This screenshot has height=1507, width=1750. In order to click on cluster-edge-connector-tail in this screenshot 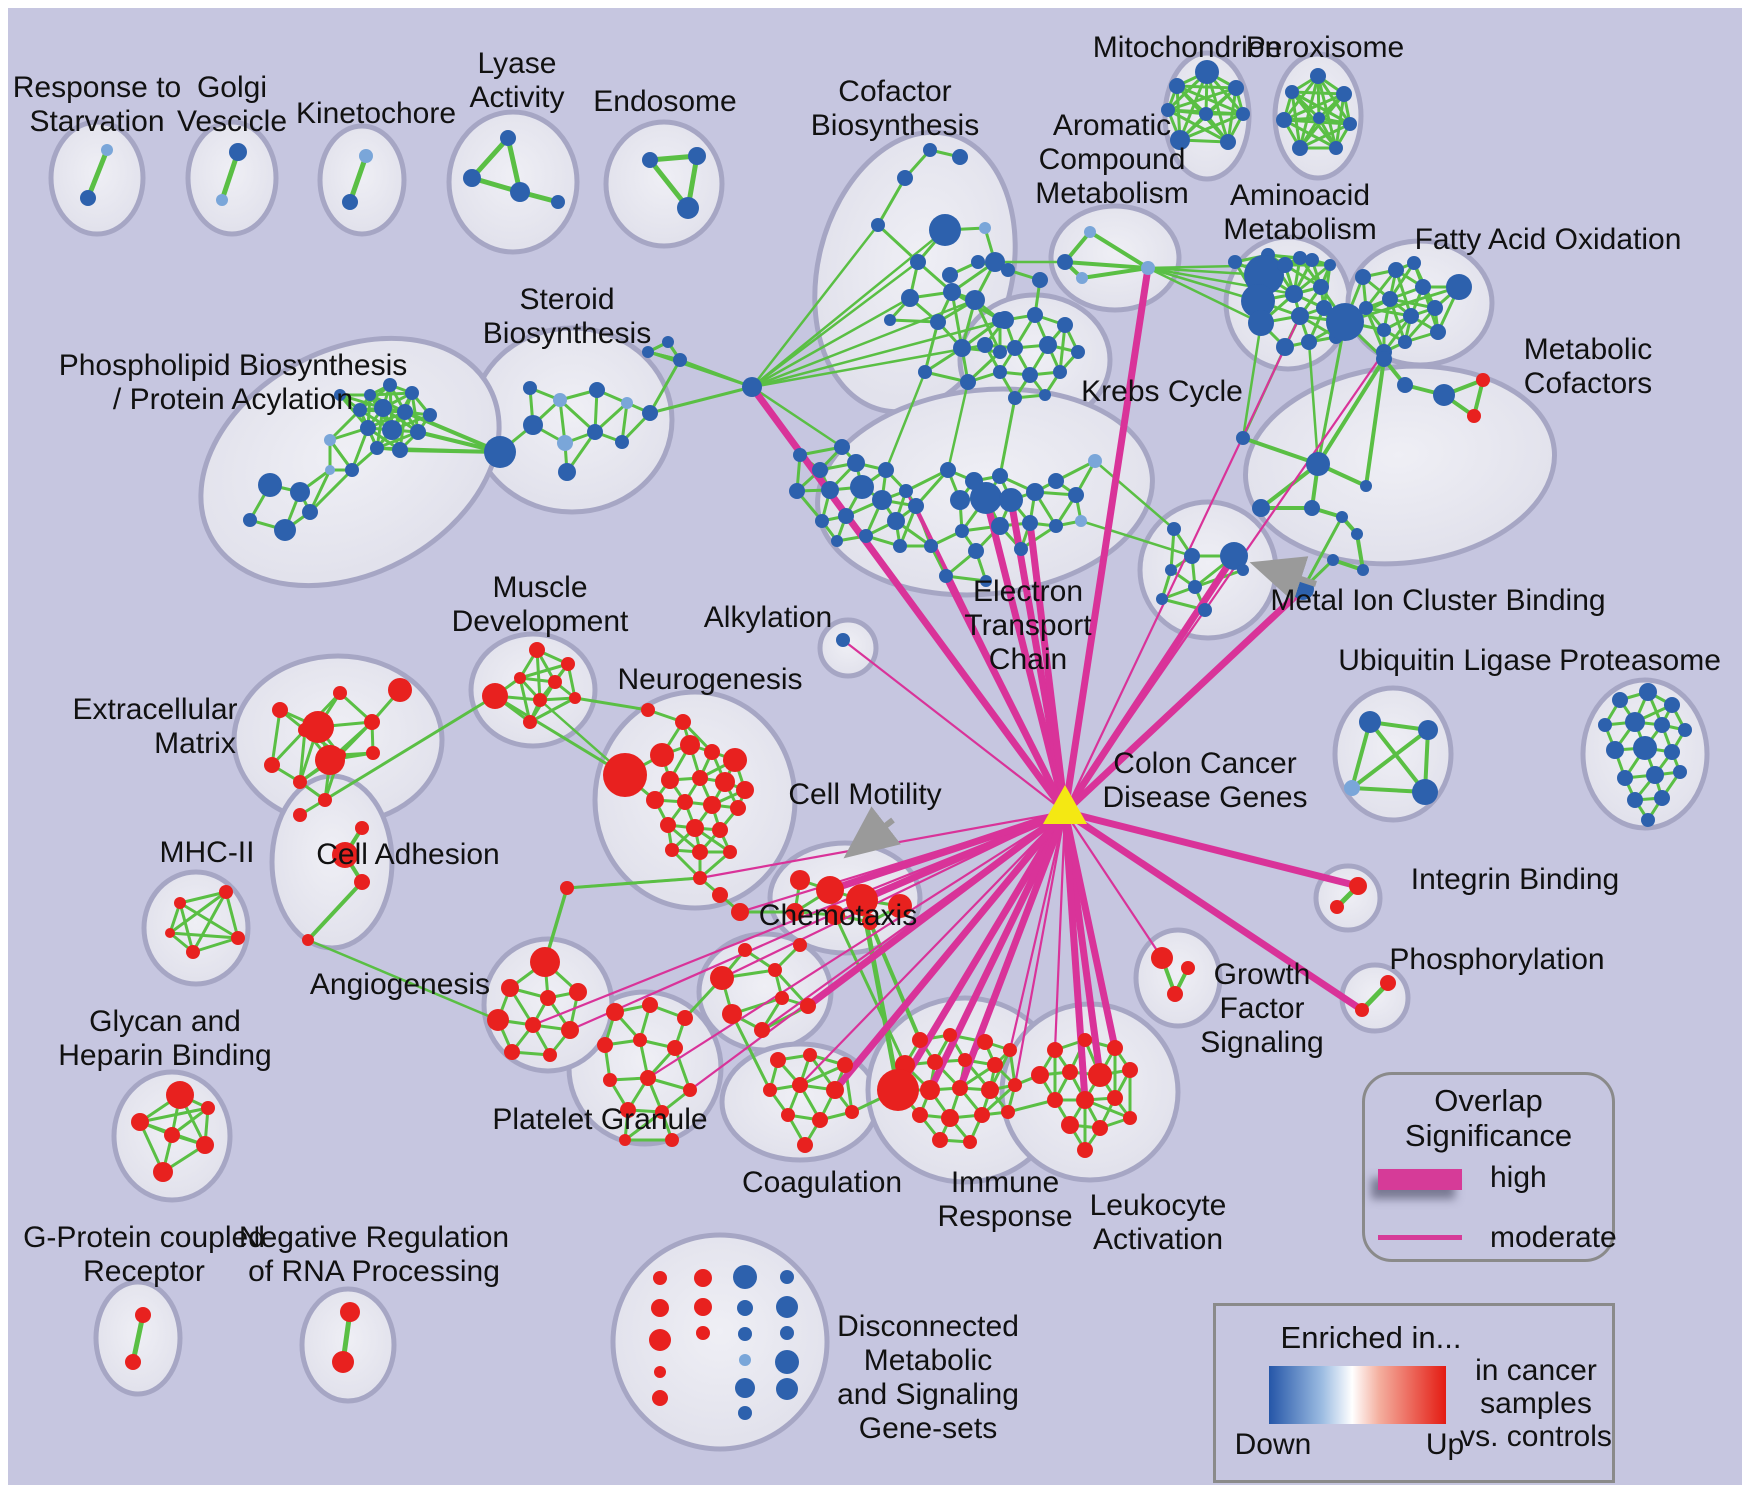, I will do `click(1375, 422)`.